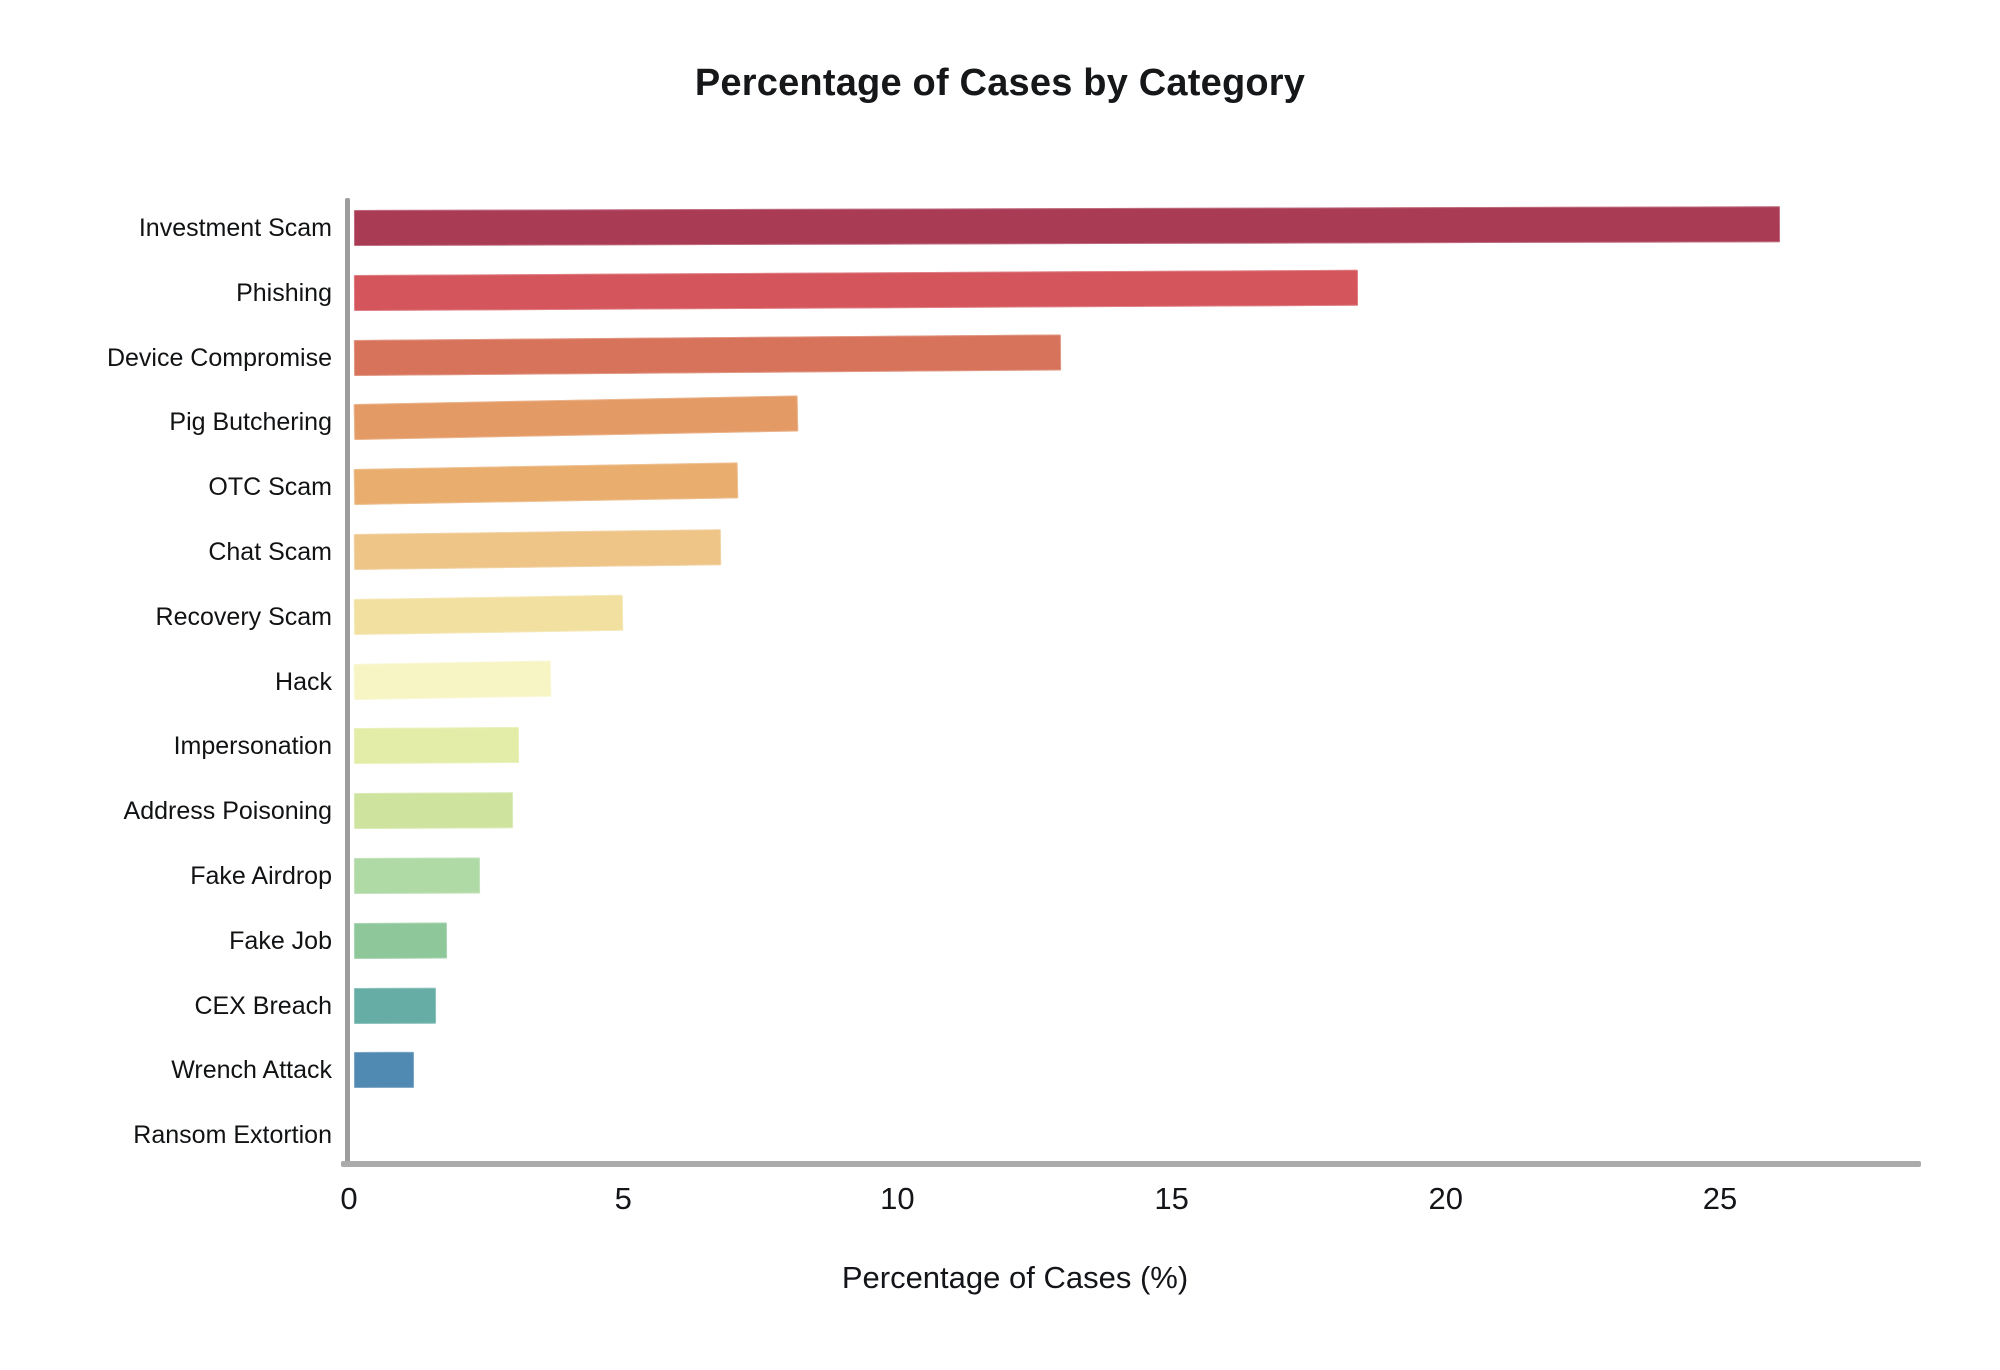  Describe the element at coordinates (1000, 83) in the screenshot. I see `chart-title: Percentage of Cases by Category` at that location.